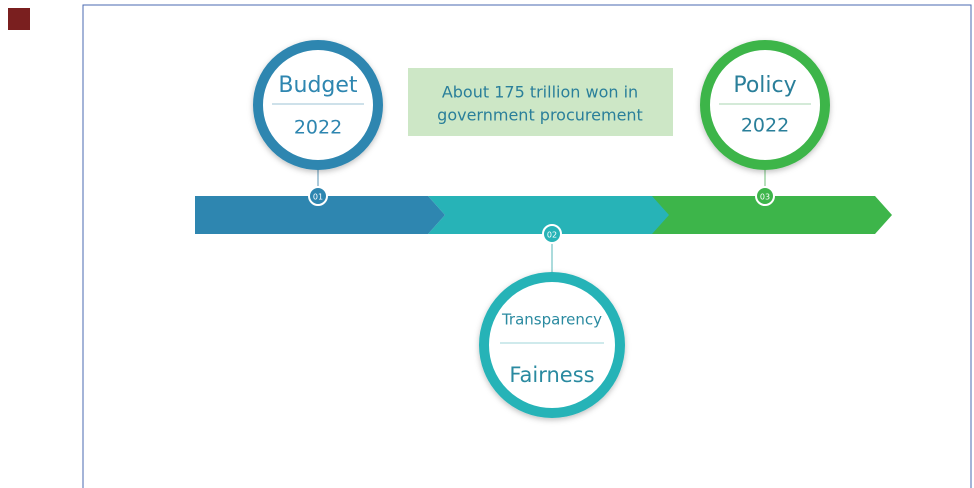 Image resolution: width=974 pixels, height=488 pixels. I want to click on note-text: About 175 trillion won in, so click(540, 92).